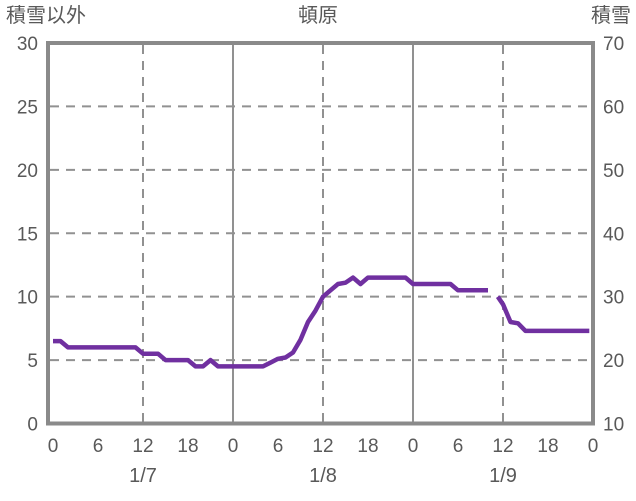 The width and height of the screenshot is (636, 501). Describe the element at coordinates (46, 16) in the screenshot. I see `left-axis-title: 積雪以外` at that location.